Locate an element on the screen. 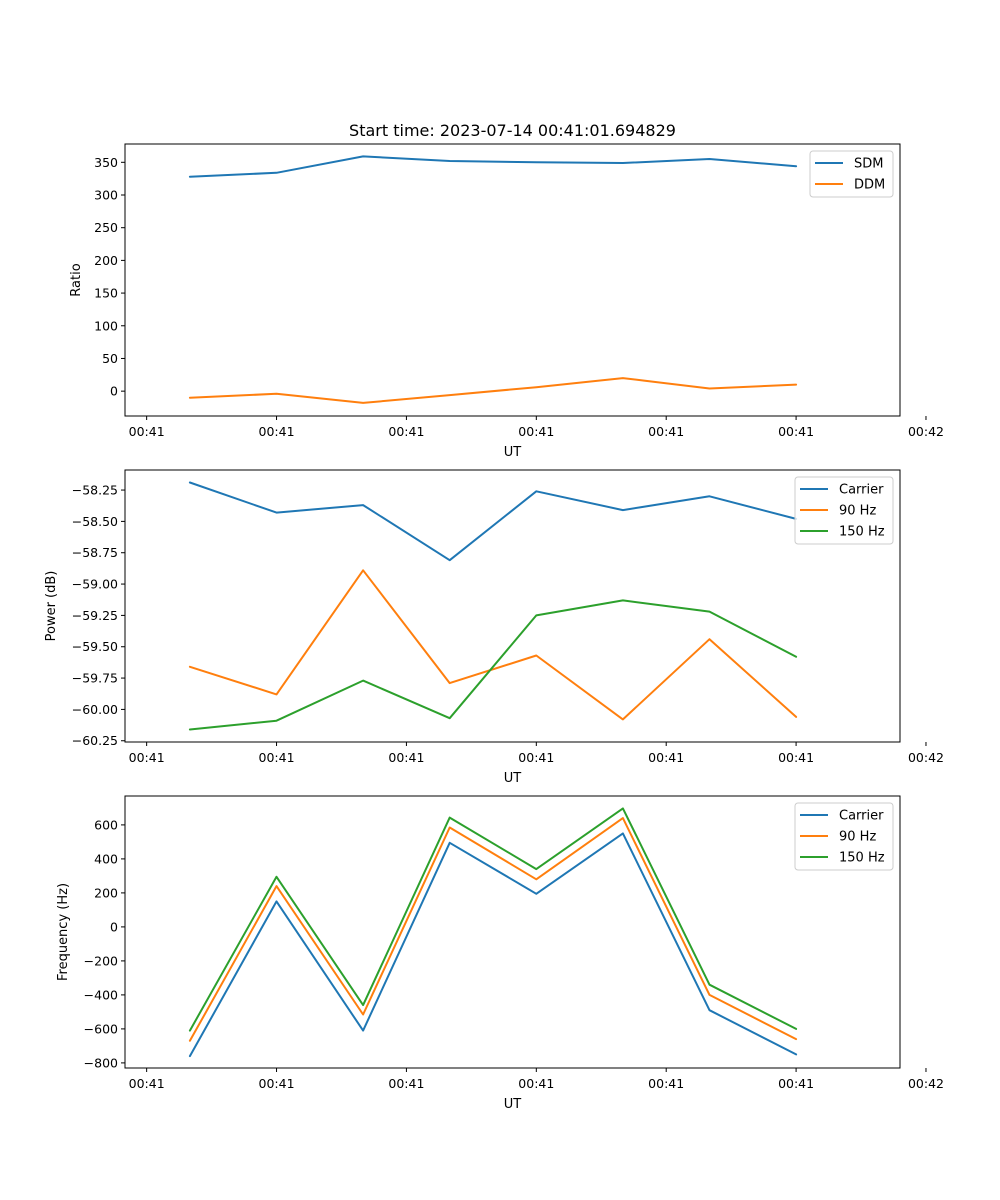 This screenshot has width=1000, height=1200. power-x-tick-label: 00:42 is located at coordinates (926, 757).